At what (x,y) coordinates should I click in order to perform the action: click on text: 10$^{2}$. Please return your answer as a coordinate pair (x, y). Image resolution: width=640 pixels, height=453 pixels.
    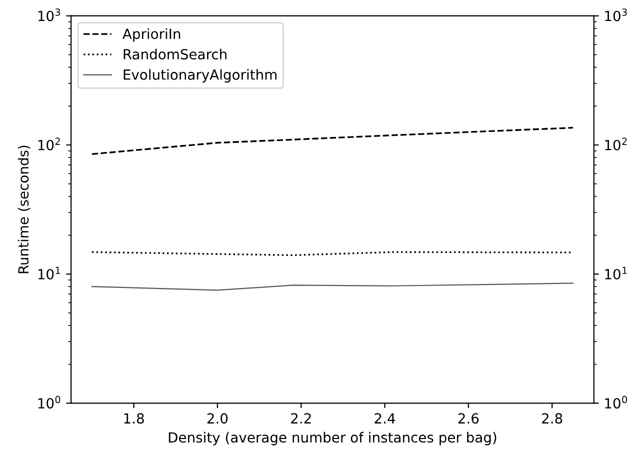
    Looking at the image, I should click on (616, 144).